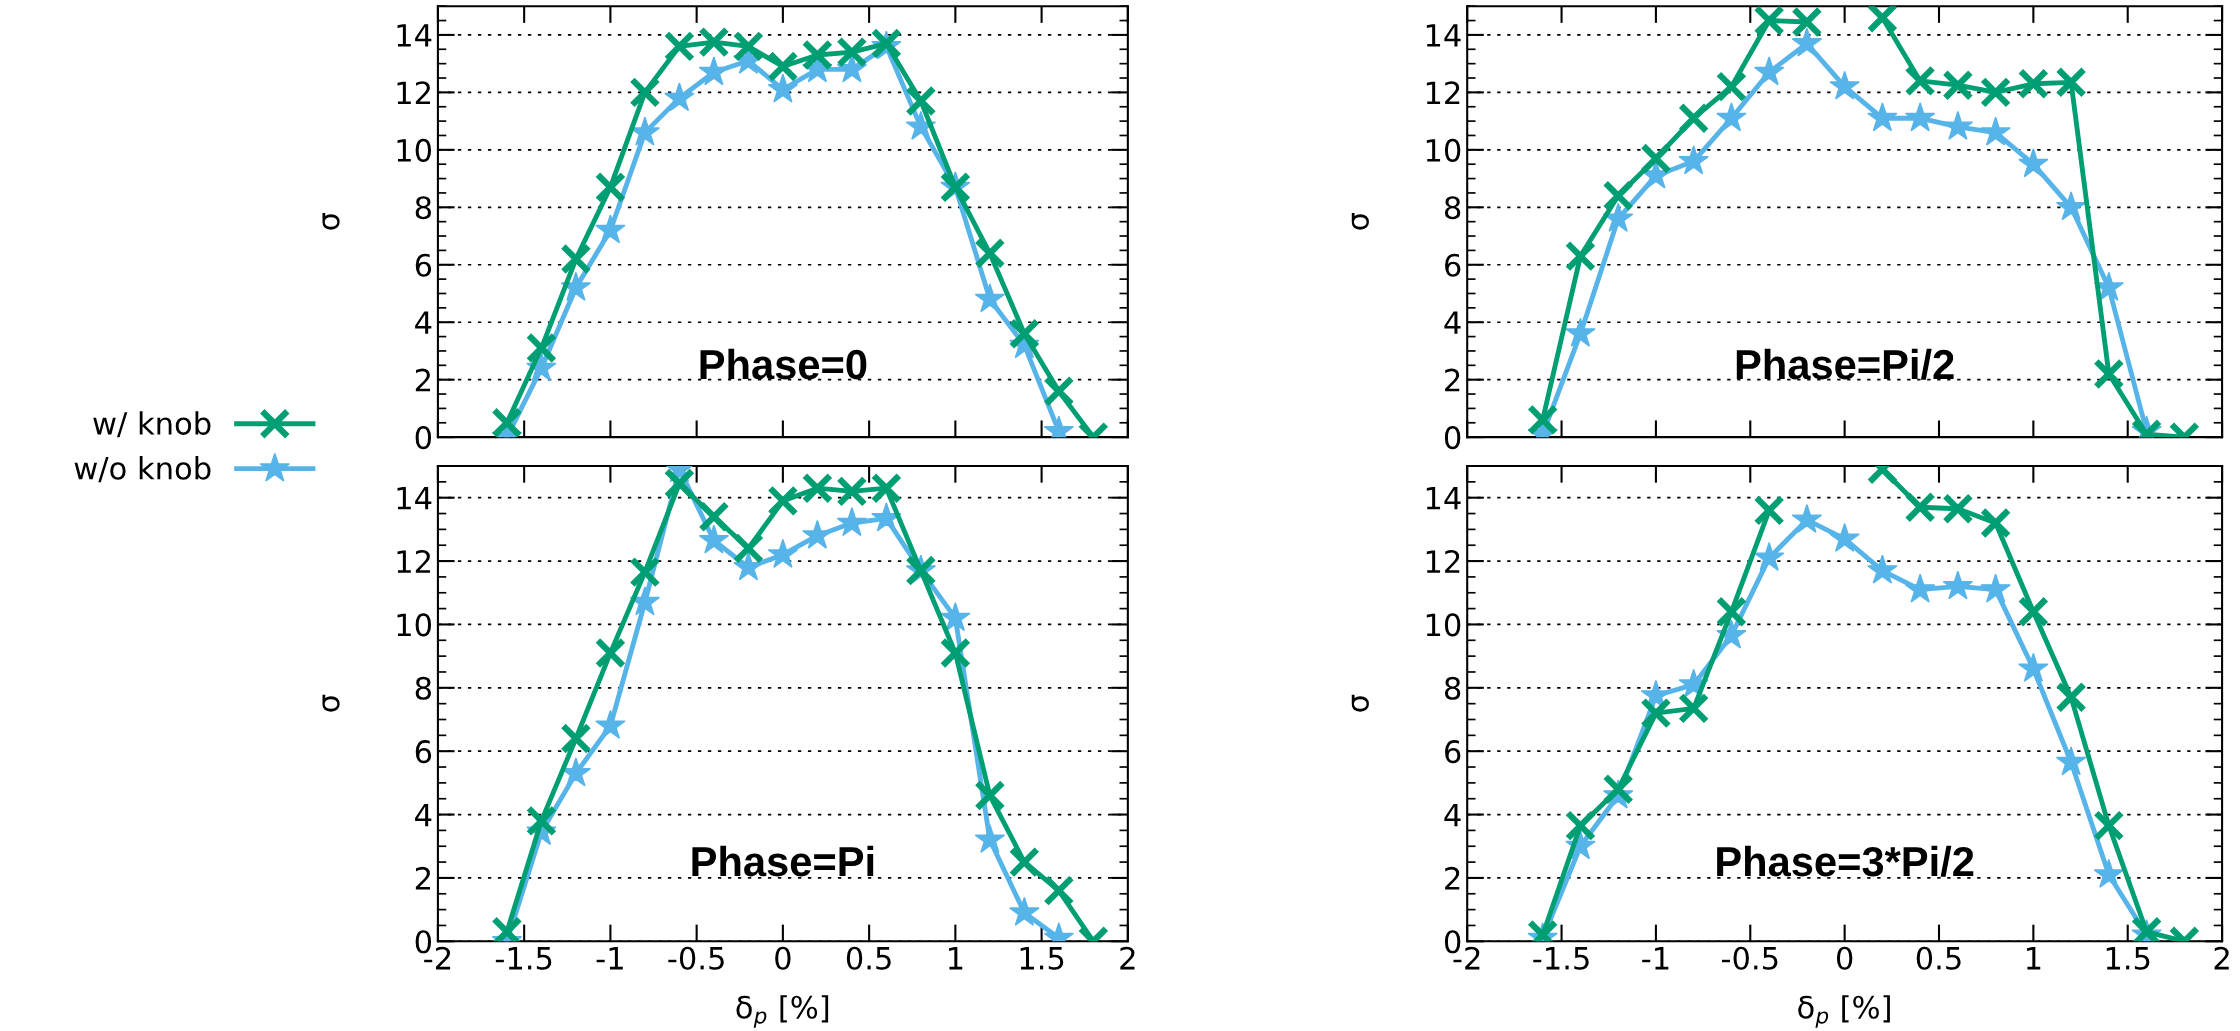 The image size is (2240, 1031). What do you see at coordinates (1845, 861) in the screenshot?
I see `annotation: Phase=3*Pi/2` at bounding box center [1845, 861].